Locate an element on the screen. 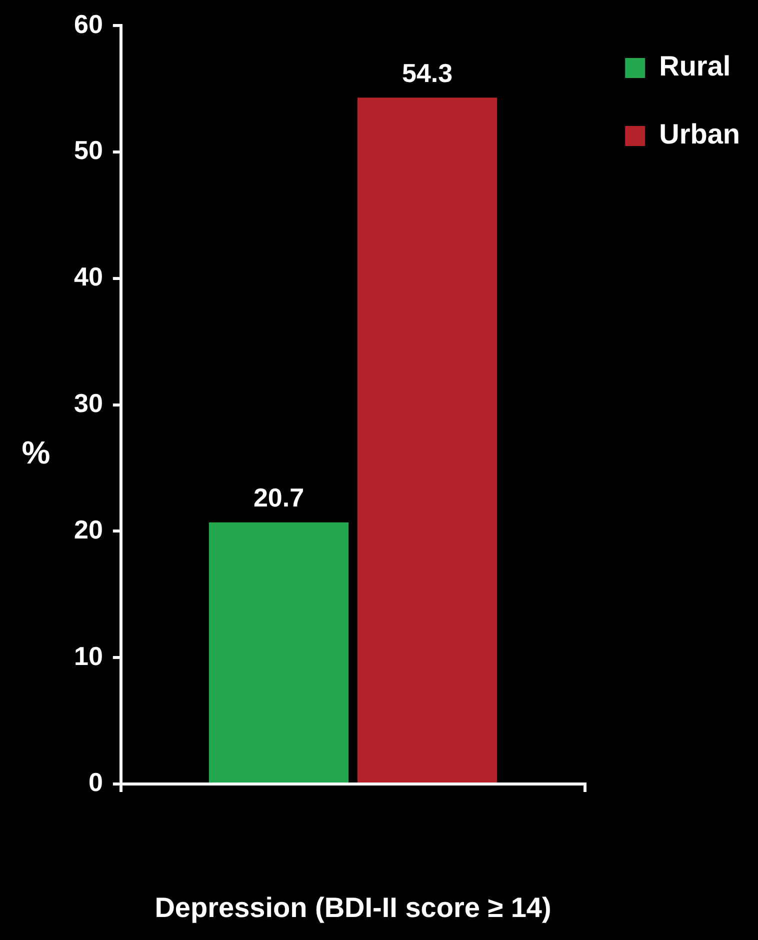 This screenshot has height=940, width=758. data-label: 54.3 is located at coordinates (427, 73).